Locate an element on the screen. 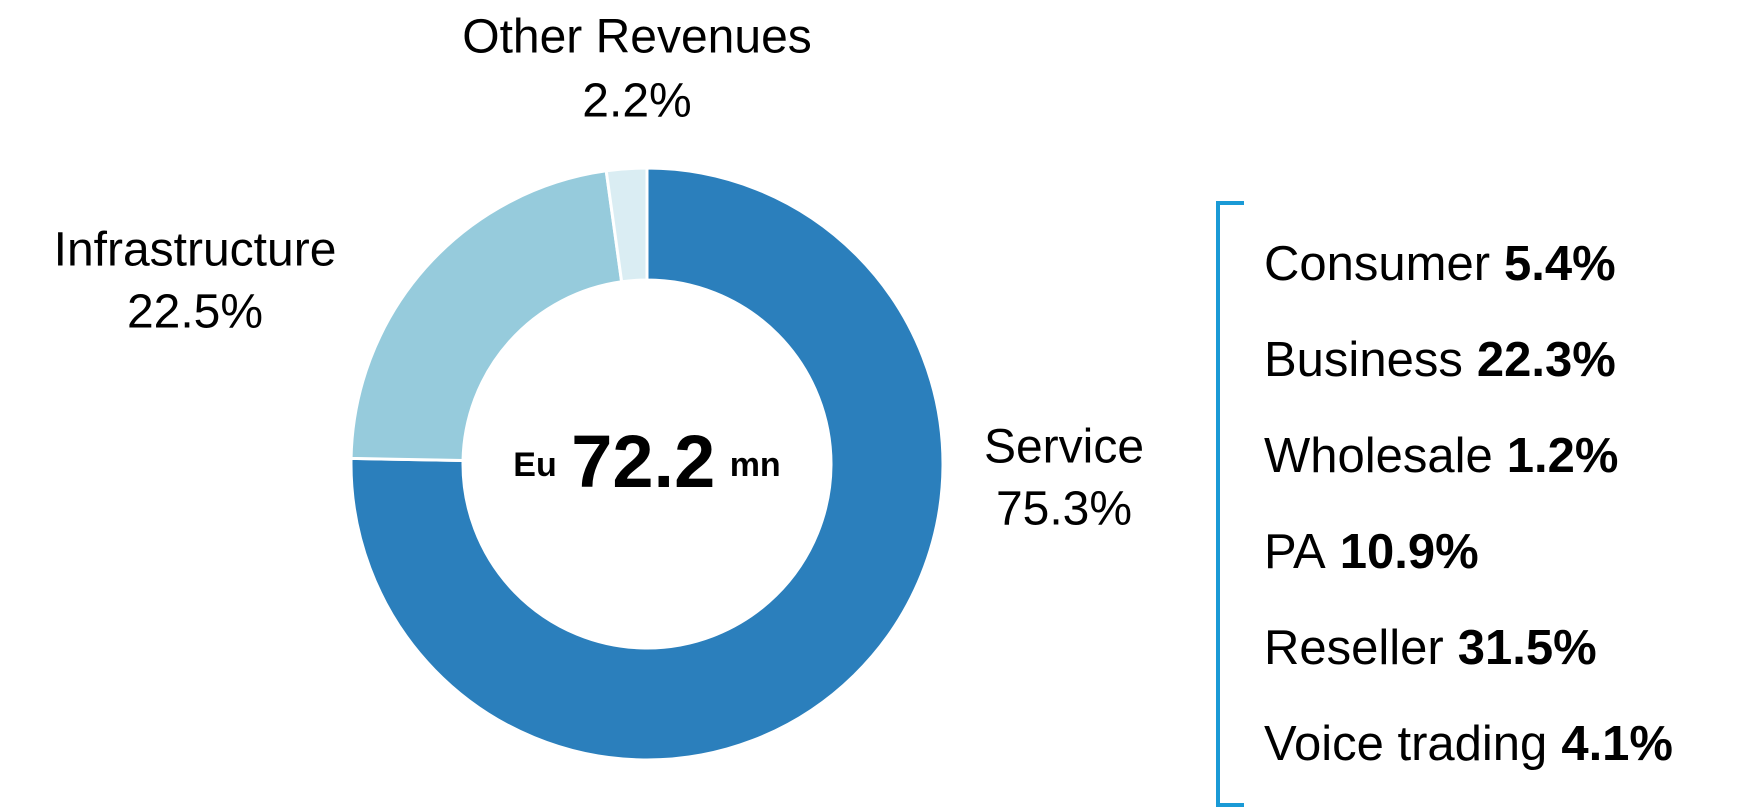 The height and width of the screenshot is (807, 1757). breakdown-value: 22.3% is located at coordinates (1546, 360).